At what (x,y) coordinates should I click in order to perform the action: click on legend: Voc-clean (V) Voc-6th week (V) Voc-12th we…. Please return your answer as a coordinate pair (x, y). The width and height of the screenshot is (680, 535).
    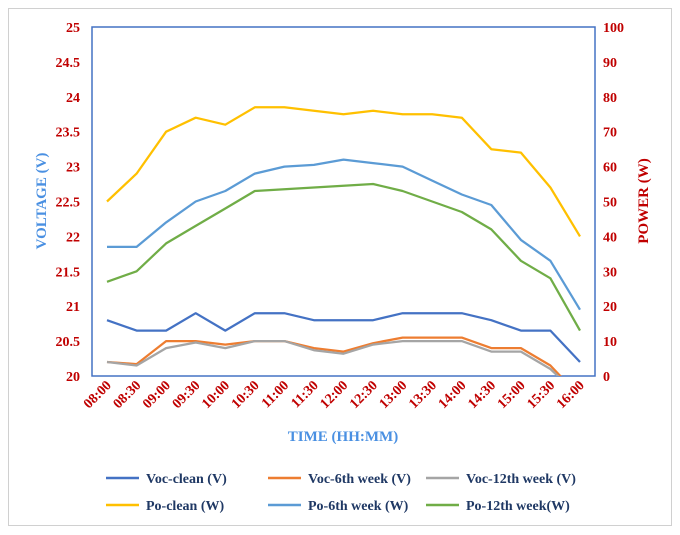
    Looking at the image, I should click on (341, 493).